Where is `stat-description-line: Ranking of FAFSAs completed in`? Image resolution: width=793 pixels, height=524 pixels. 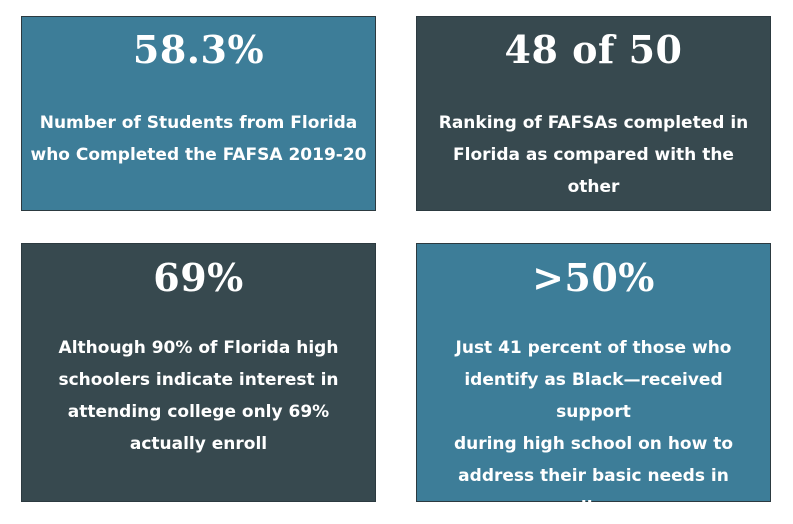
stat-description-line: Ranking of FAFSAs completed in is located at coordinates (593, 123).